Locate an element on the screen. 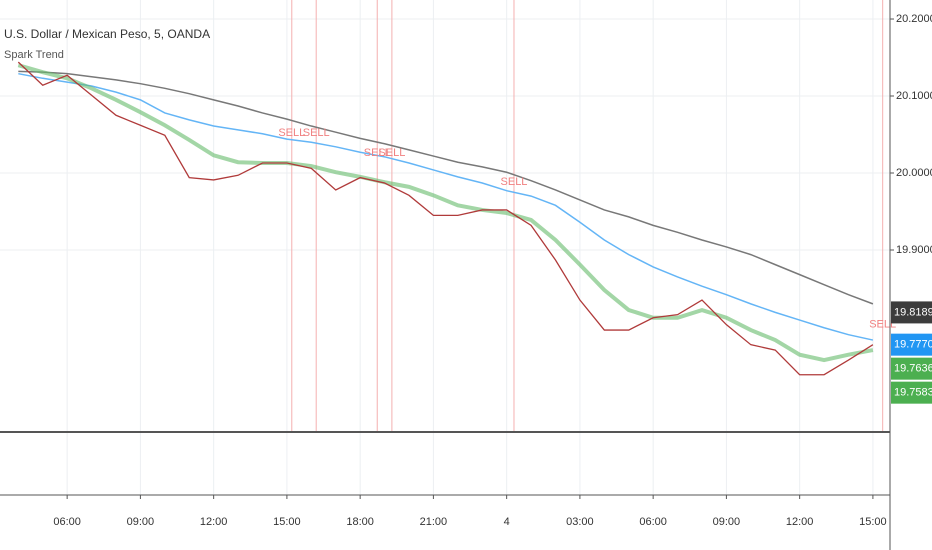  price-label: 19.77704 is located at coordinates (913, 345).